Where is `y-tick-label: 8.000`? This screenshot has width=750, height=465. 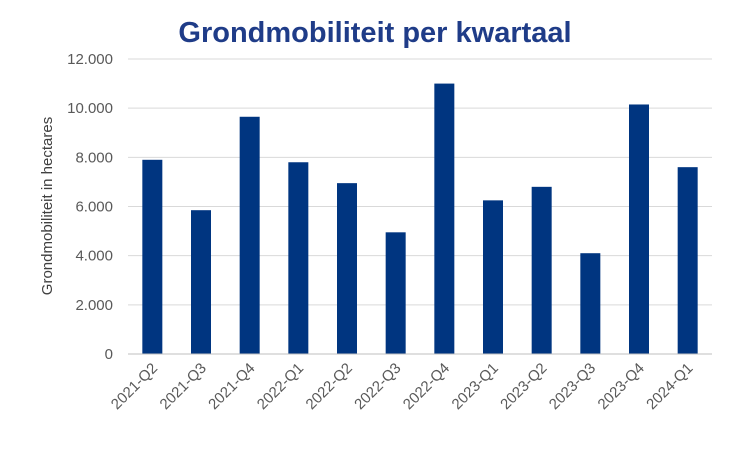 y-tick-label: 8.000 is located at coordinates (94, 157).